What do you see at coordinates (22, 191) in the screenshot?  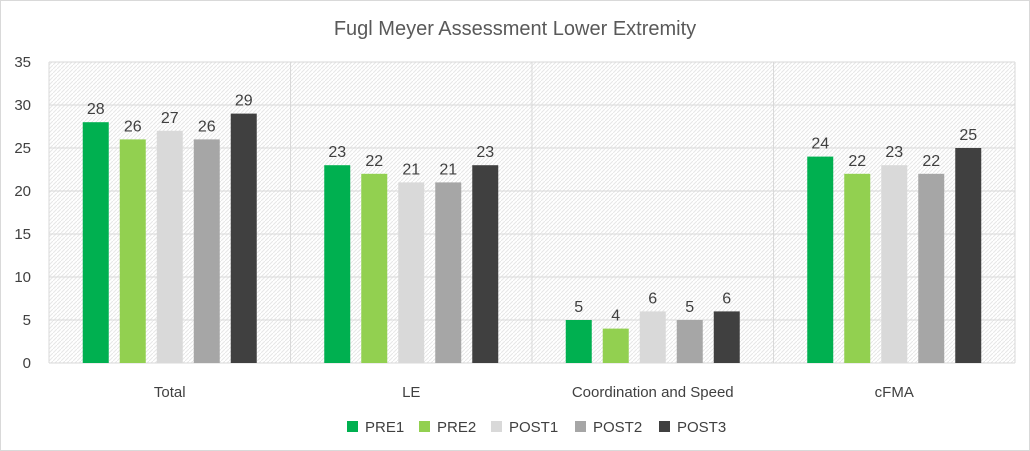 I see `y-tick-label: 20` at bounding box center [22, 191].